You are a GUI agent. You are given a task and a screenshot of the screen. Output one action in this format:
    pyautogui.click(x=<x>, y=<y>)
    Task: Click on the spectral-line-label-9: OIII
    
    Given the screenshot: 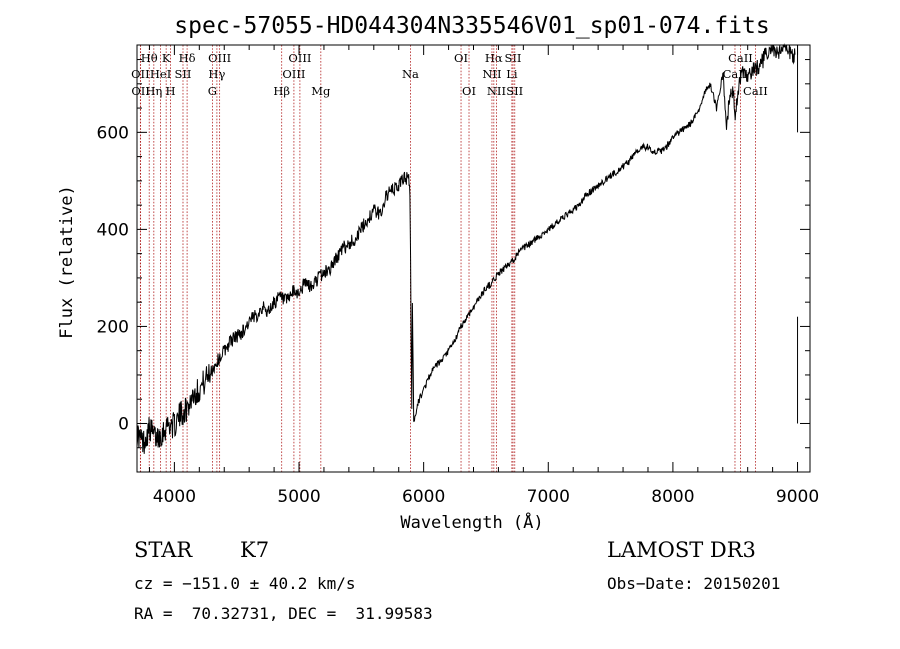 What is the action you would take?
    pyautogui.click(x=219, y=58)
    